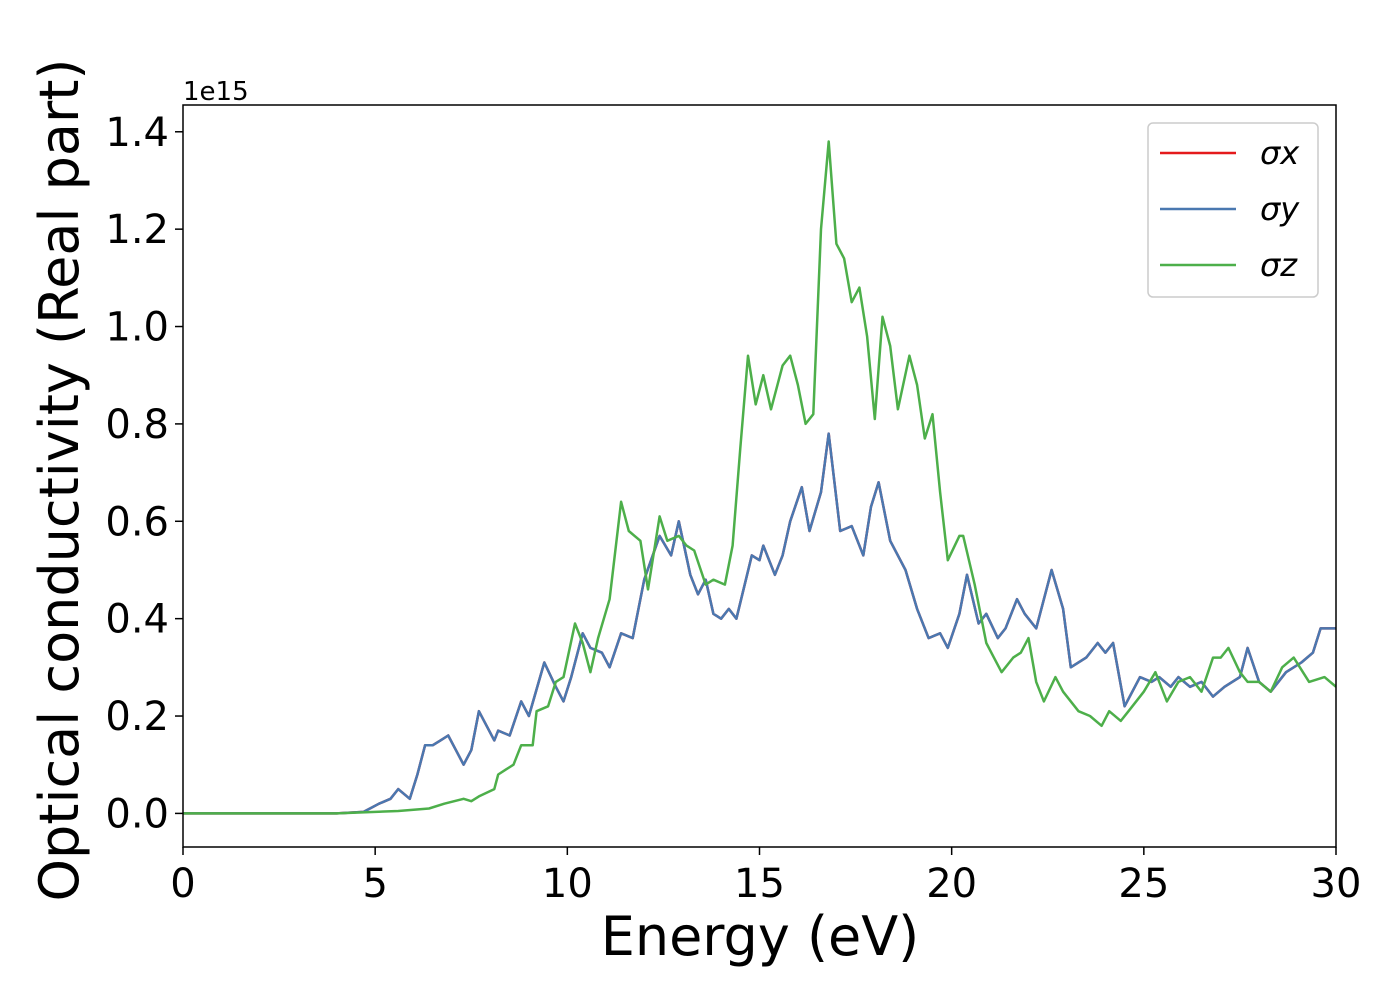 Image resolution: width=1400 pixels, height=1000 pixels. I want to click on y-tick-label: 0.0, so click(137, 814).